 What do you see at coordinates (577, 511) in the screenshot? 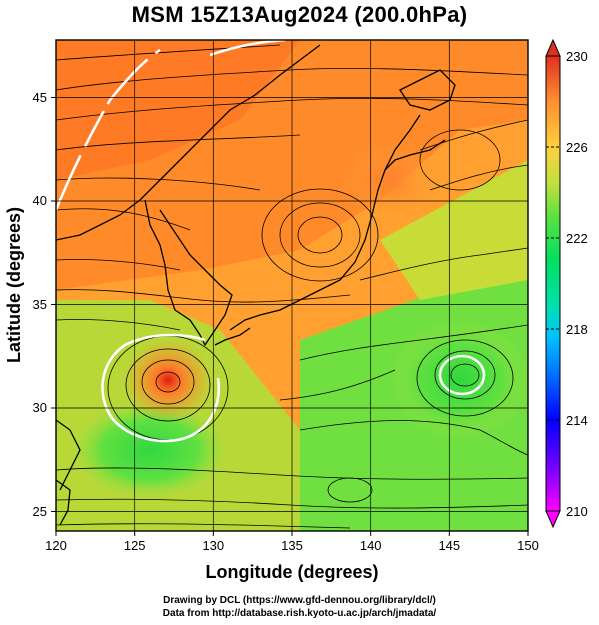
I see `colorbar-tick-label: 210` at bounding box center [577, 511].